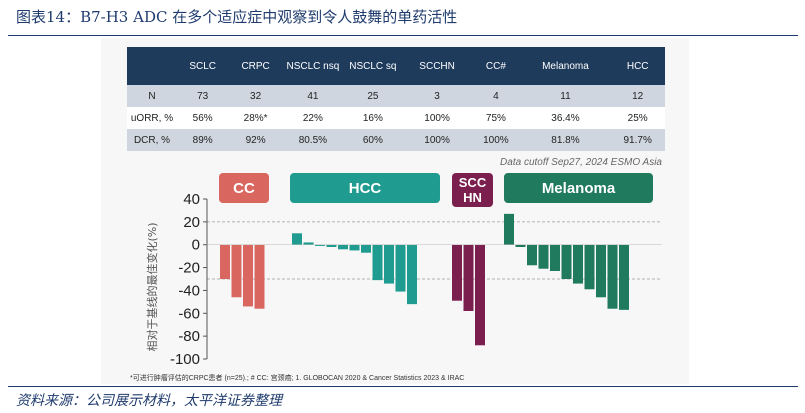 This screenshot has height=413, width=805. I want to click on y-tick-label: -100, so click(185, 359).